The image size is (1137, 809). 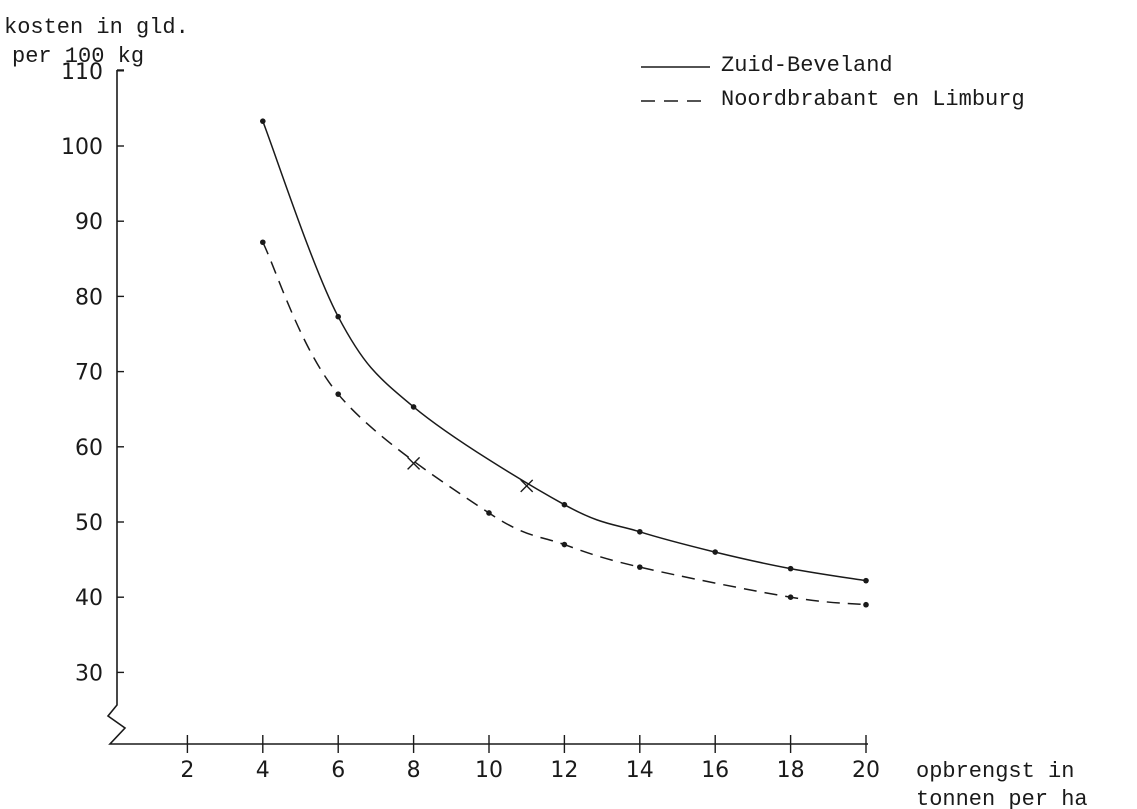 What do you see at coordinates (96, 27) in the screenshot?
I see `y-axis-label-line1: kosten in gld.` at bounding box center [96, 27].